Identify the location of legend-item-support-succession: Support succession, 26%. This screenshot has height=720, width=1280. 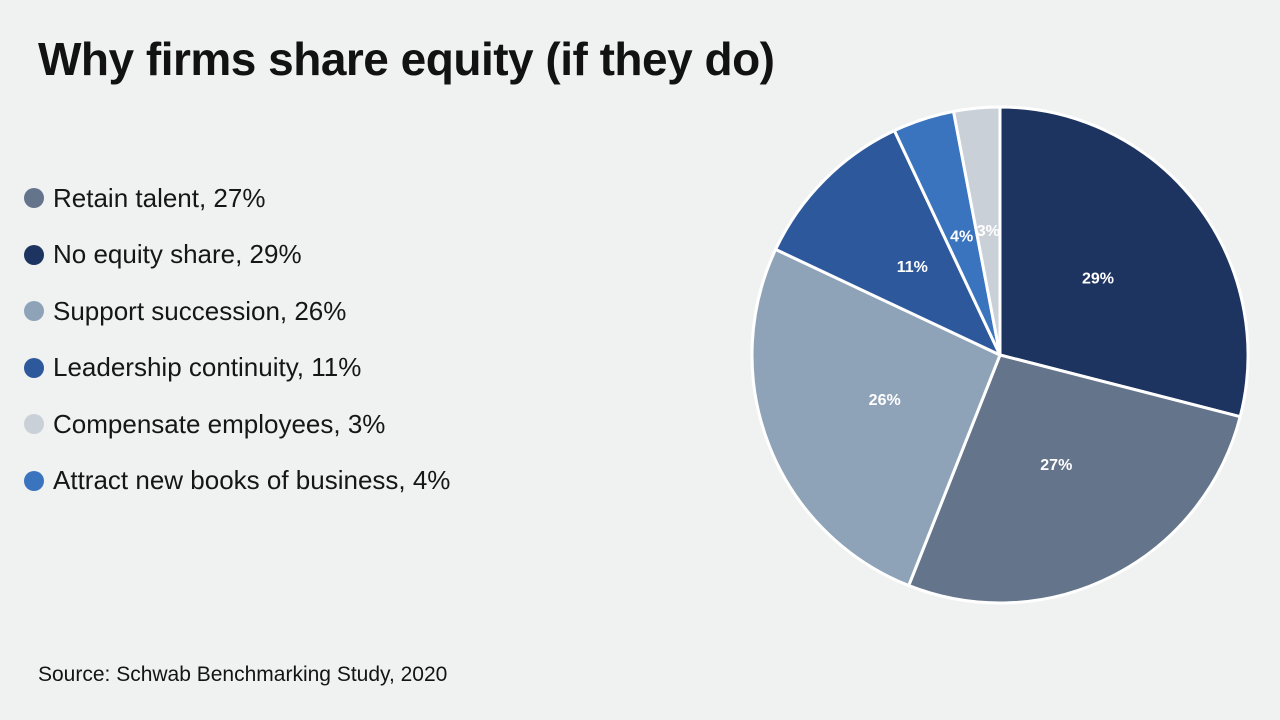
(237, 311).